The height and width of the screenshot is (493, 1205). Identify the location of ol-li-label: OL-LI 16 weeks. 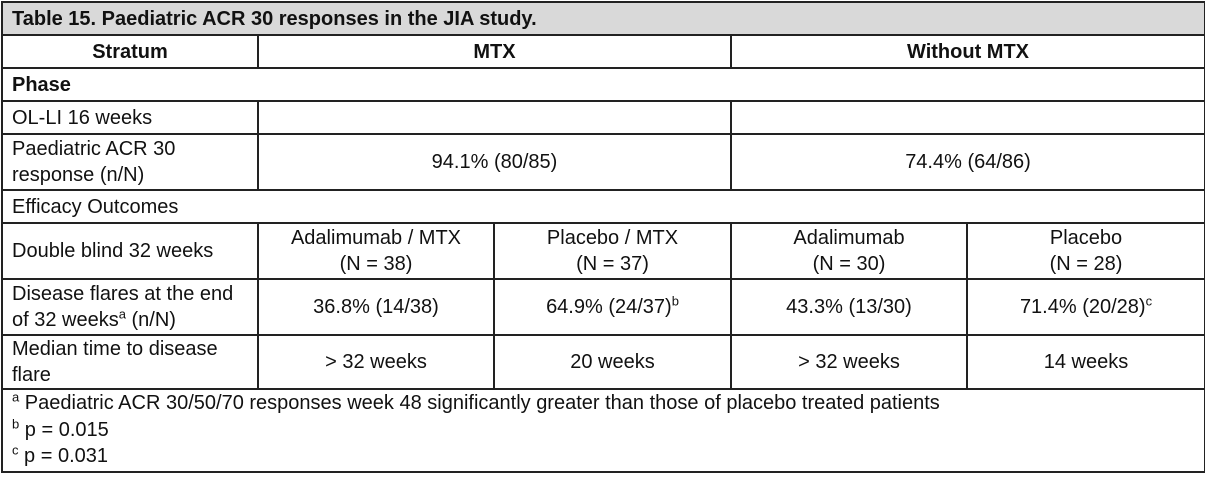
(130, 117).